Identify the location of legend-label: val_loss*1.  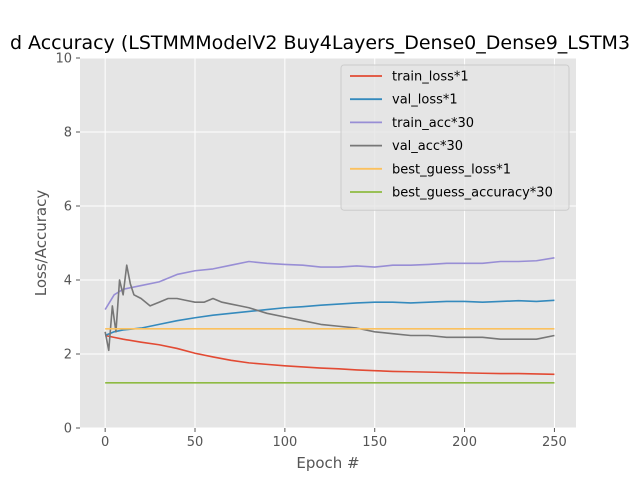
(425, 100).